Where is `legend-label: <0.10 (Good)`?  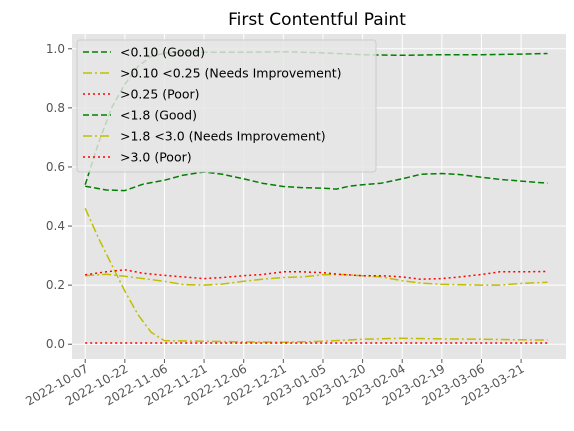 legend-label: <0.10 (Good) is located at coordinates (162, 52).